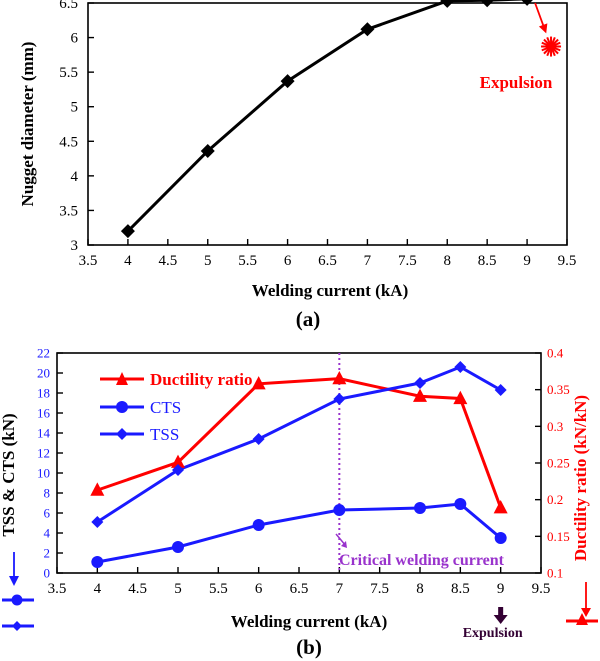 This screenshot has width=600, height=661. What do you see at coordinates (487, 261) in the screenshot?
I see `panel-a-x-tick-label: 8.5` at bounding box center [487, 261].